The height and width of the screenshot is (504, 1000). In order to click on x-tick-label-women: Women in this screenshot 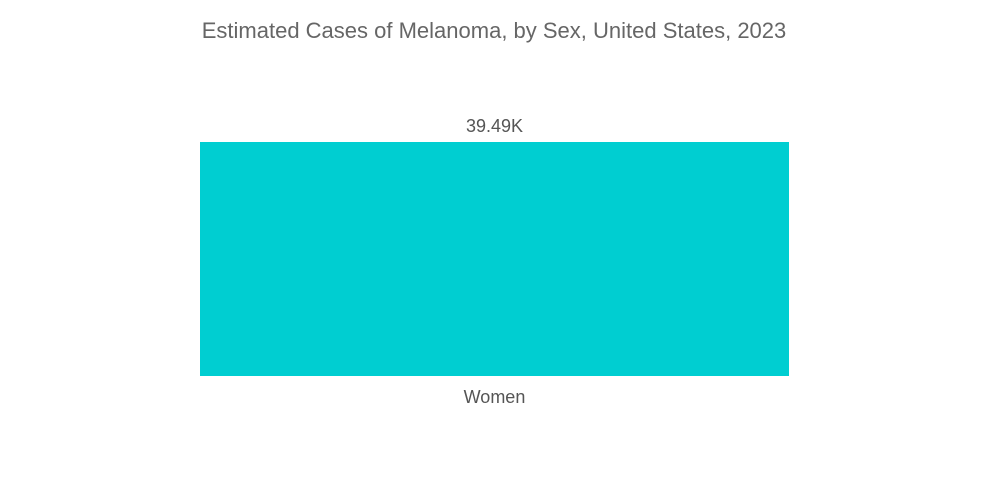, I will do `click(495, 397)`.